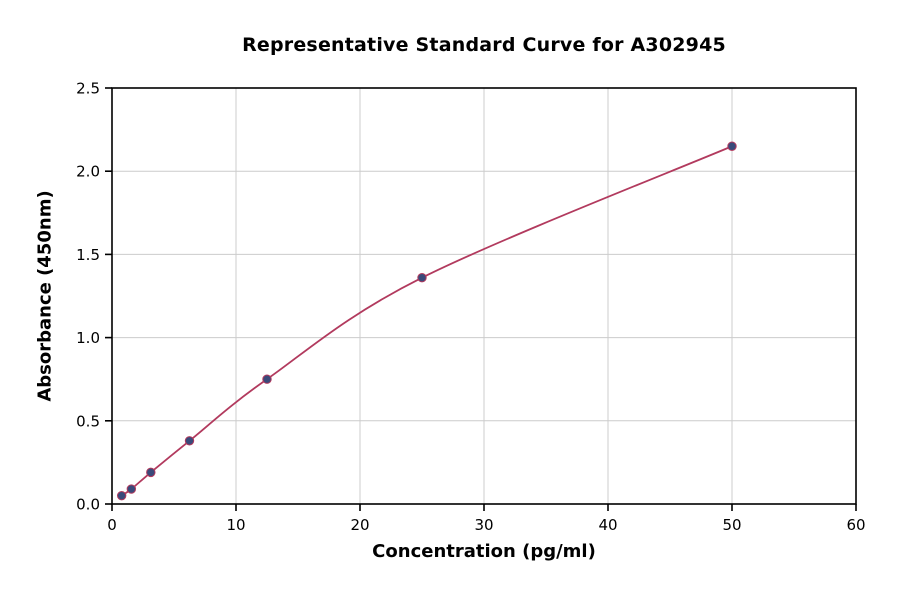 Image resolution: width=900 pixels, height=594 pixels. I want to click on y-tick-label: 2.0, so click(88, 172).